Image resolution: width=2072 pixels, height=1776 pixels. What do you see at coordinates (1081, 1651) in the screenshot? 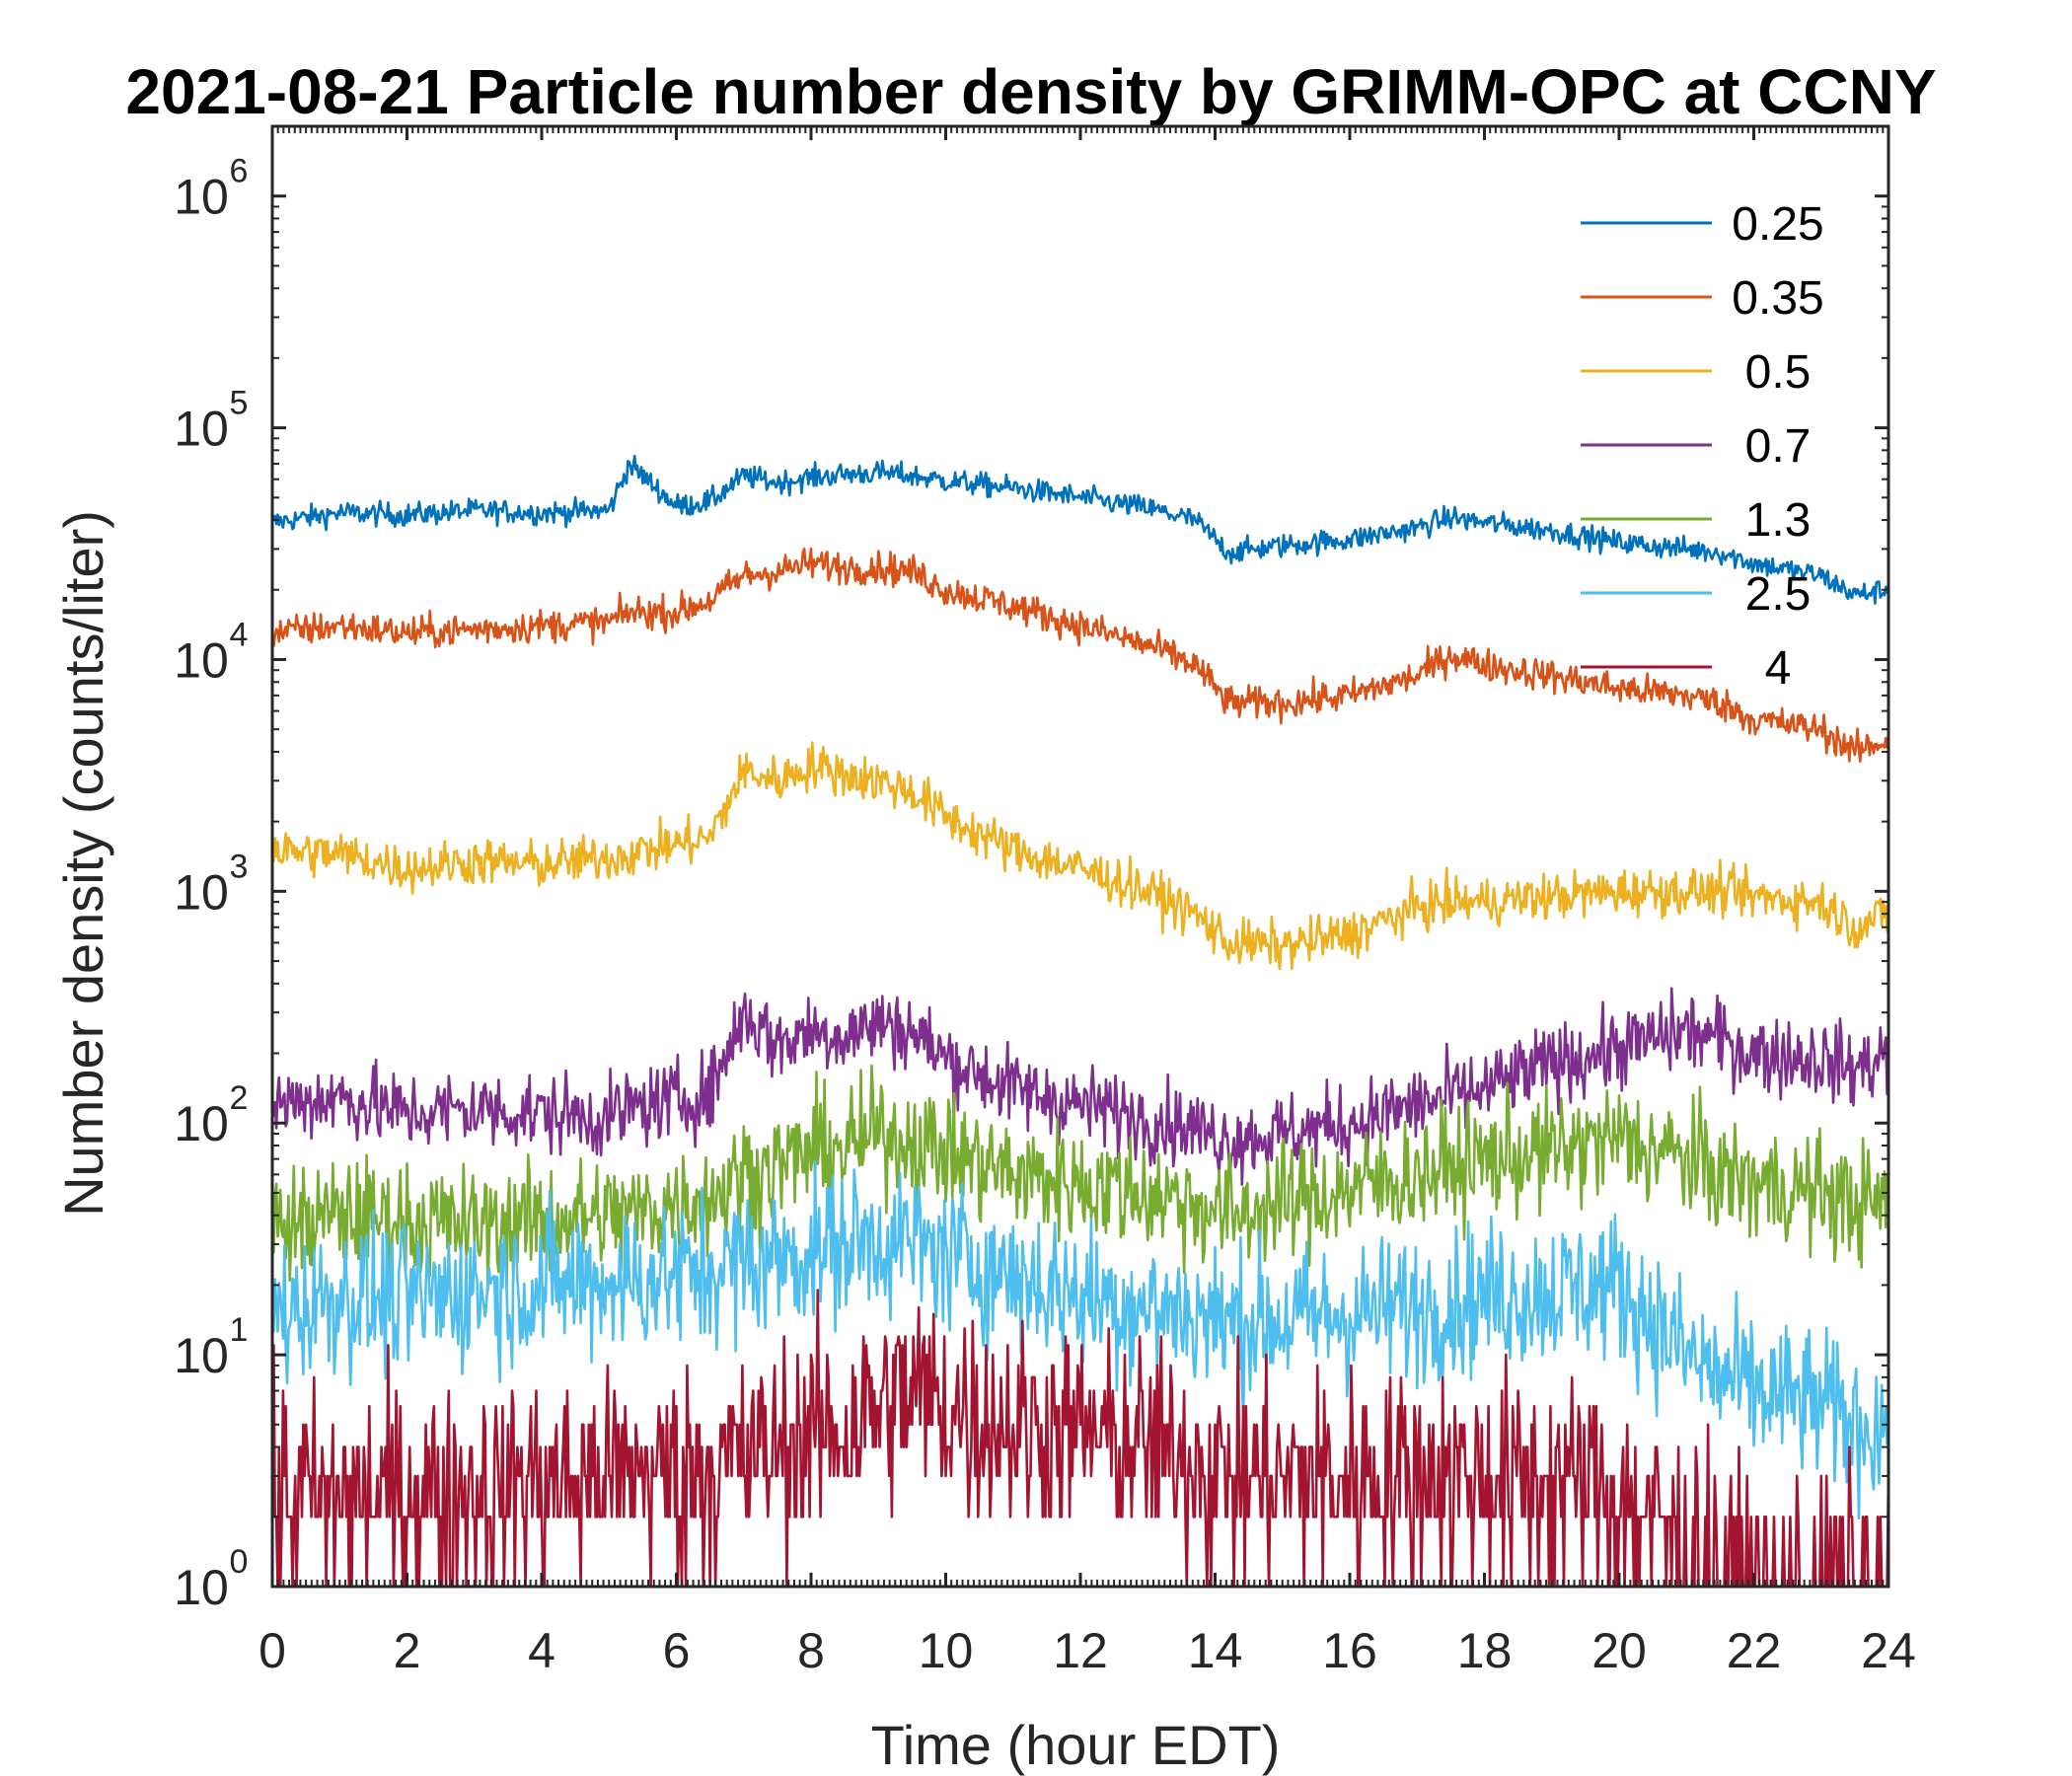
I see `x-tick-label: 12` at bounding box center [1081, 1651].